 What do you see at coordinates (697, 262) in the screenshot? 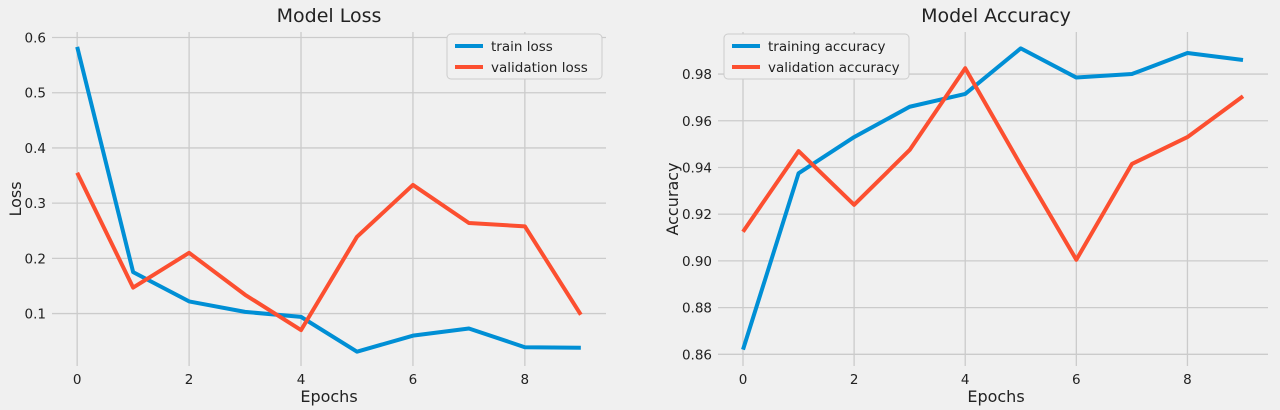
I see `y-tick-label: 0.90` at bounding box center [697, 262].